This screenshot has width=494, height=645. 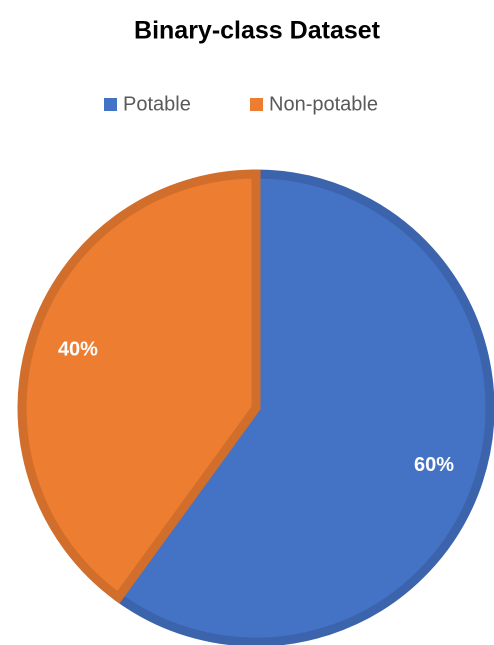 I want to click on legend-label: Potable, so click(x=157, y=104).